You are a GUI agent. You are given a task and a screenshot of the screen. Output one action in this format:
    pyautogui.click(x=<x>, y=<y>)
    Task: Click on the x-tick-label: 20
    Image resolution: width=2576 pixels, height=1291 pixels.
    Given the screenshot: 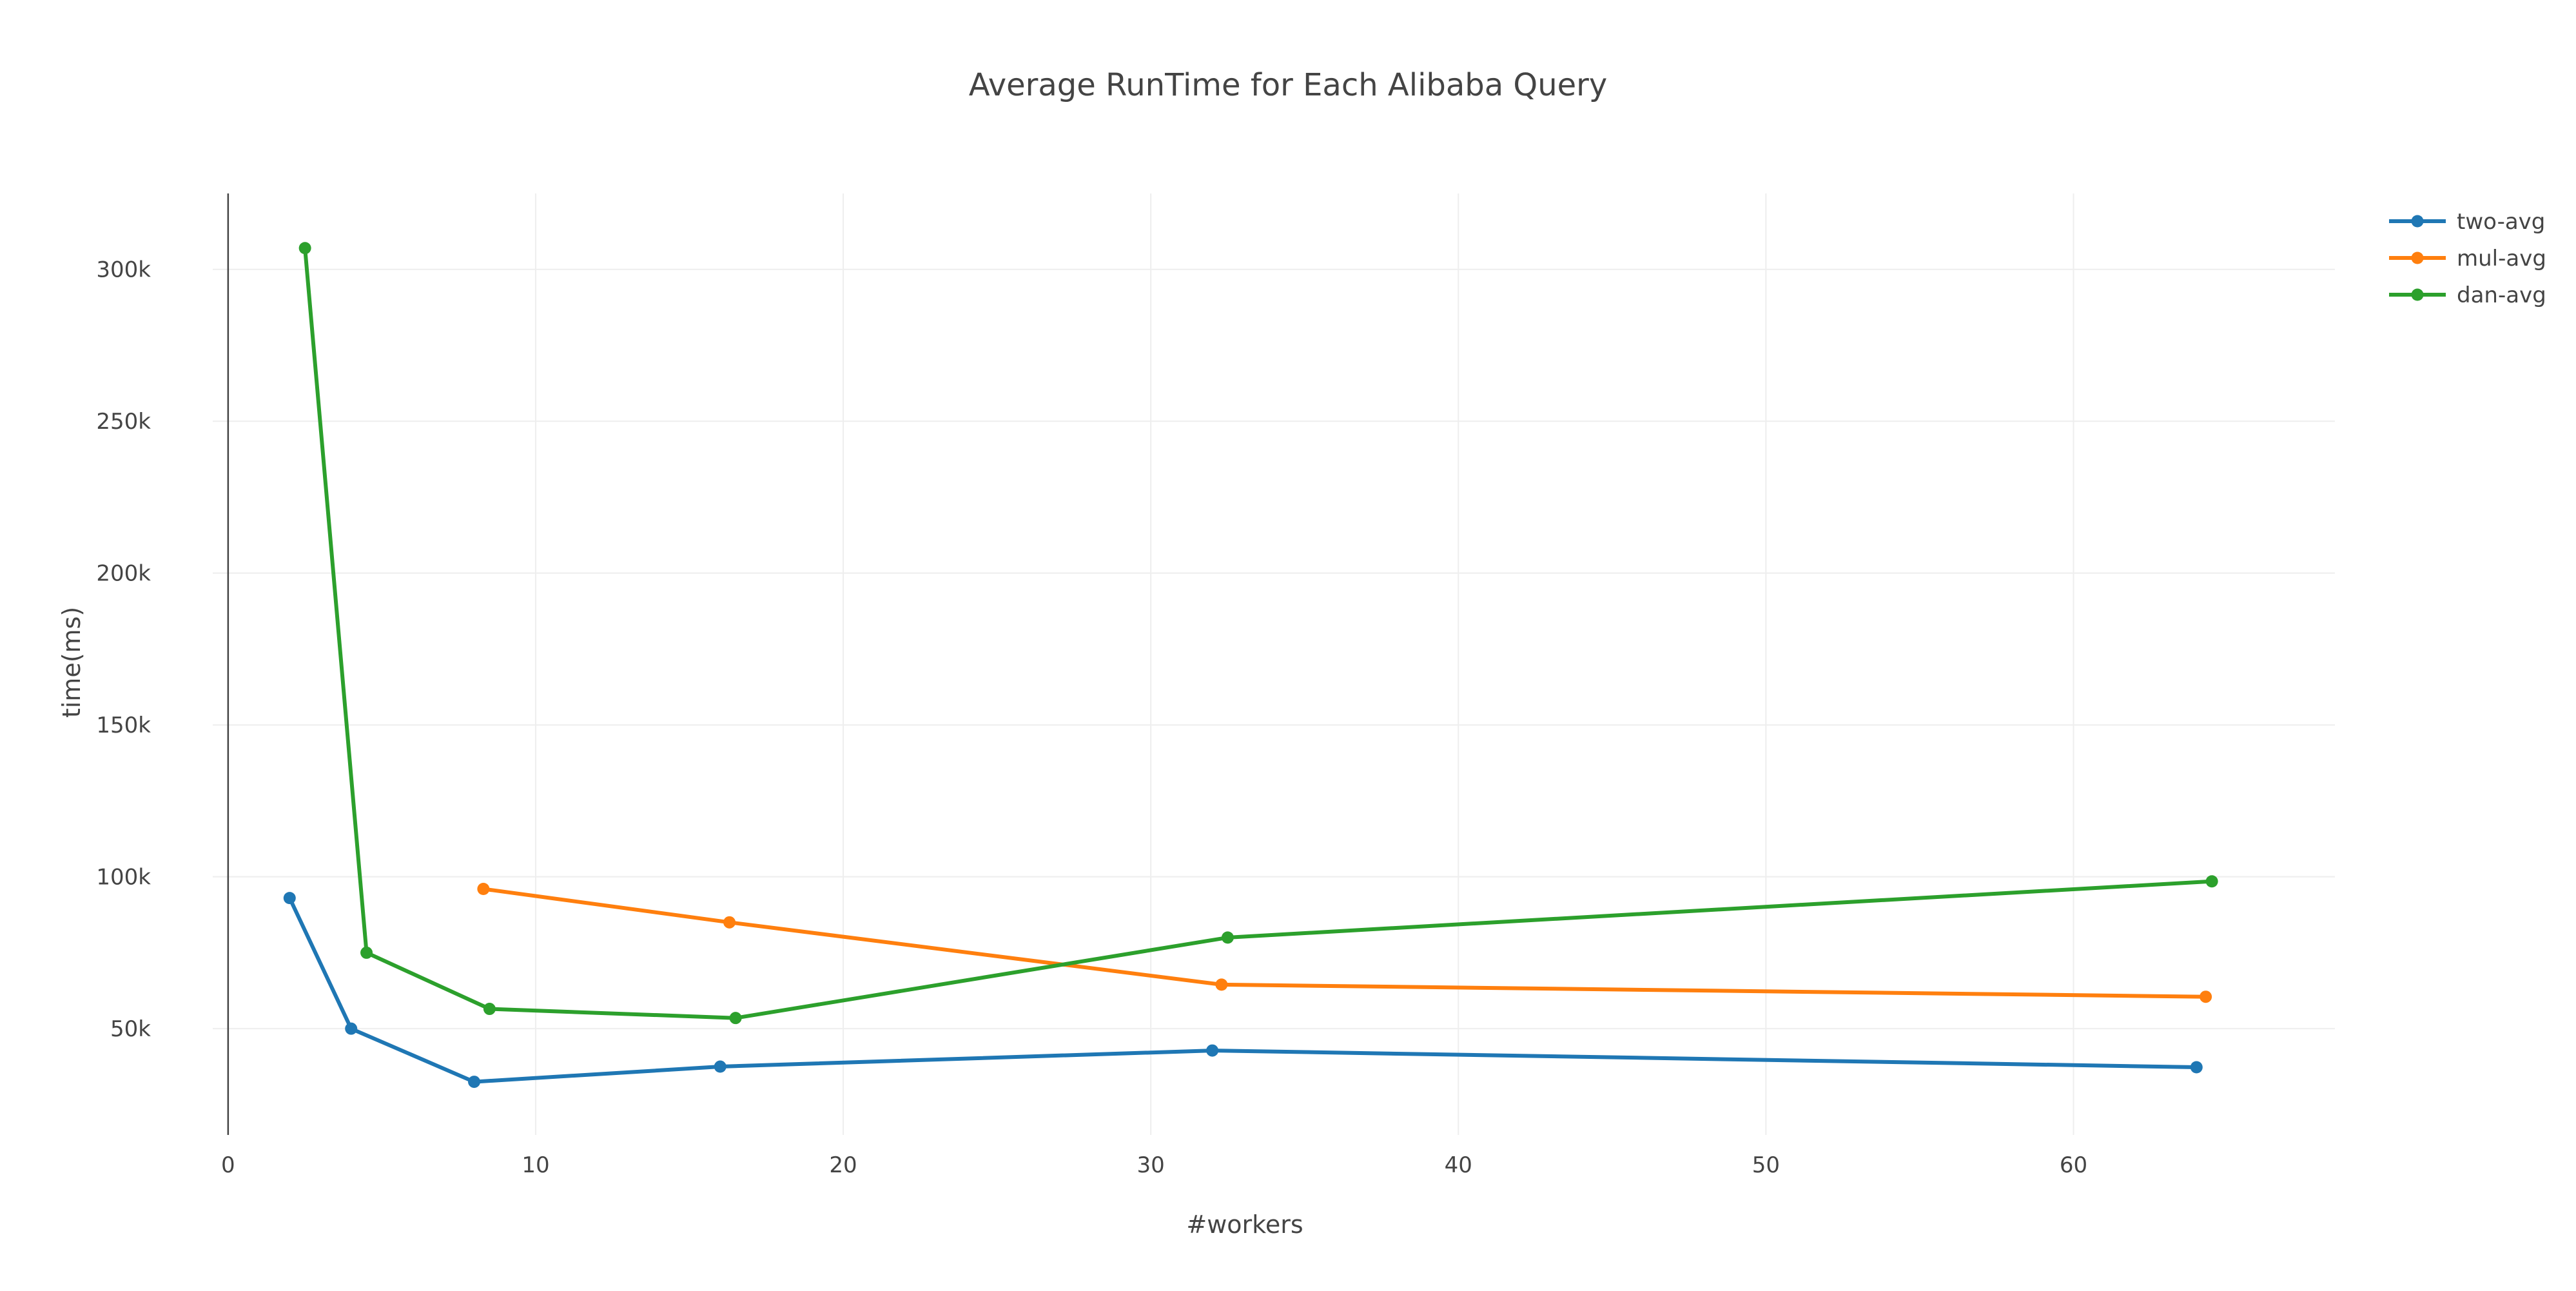 What is the action you would take?
    pyautogui.click(x=843, y=1165)
    